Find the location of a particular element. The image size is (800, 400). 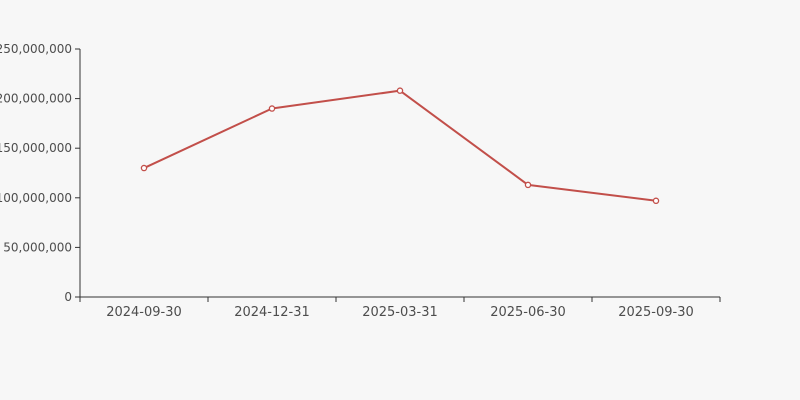

y-tick-label: 50,000,000 is located at coordinates (37, 247).